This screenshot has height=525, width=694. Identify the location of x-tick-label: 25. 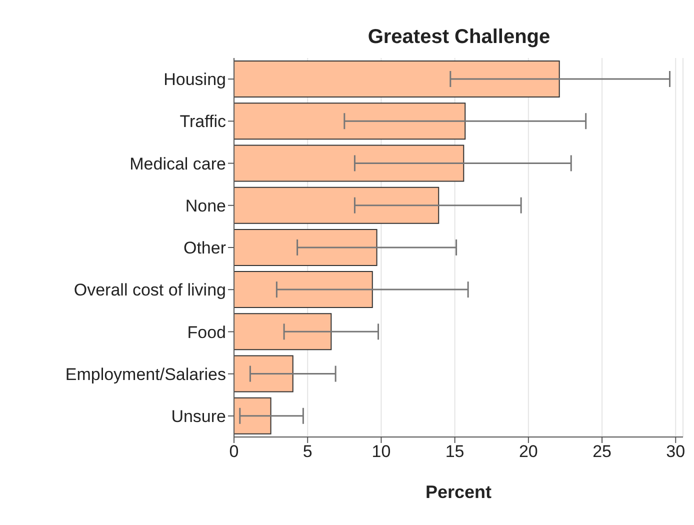
(602, 452).